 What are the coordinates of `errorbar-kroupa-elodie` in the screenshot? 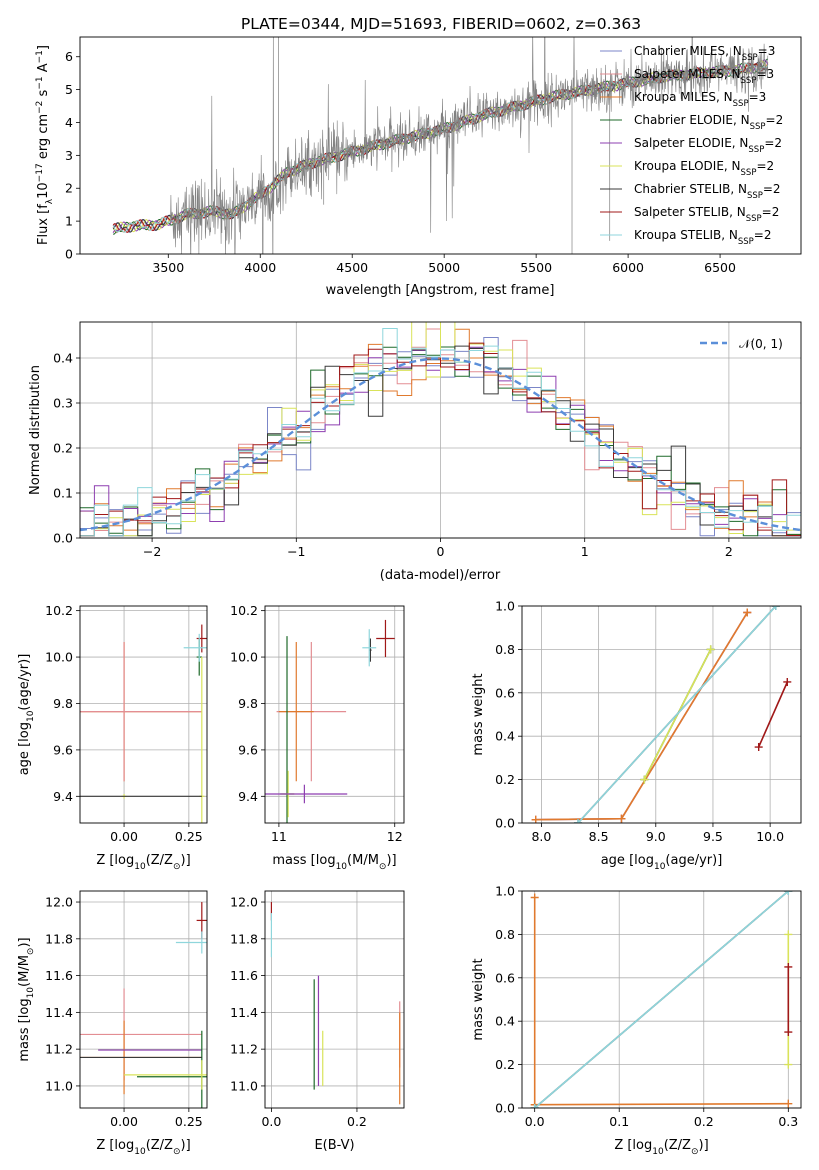 It's located at (165, 1075).